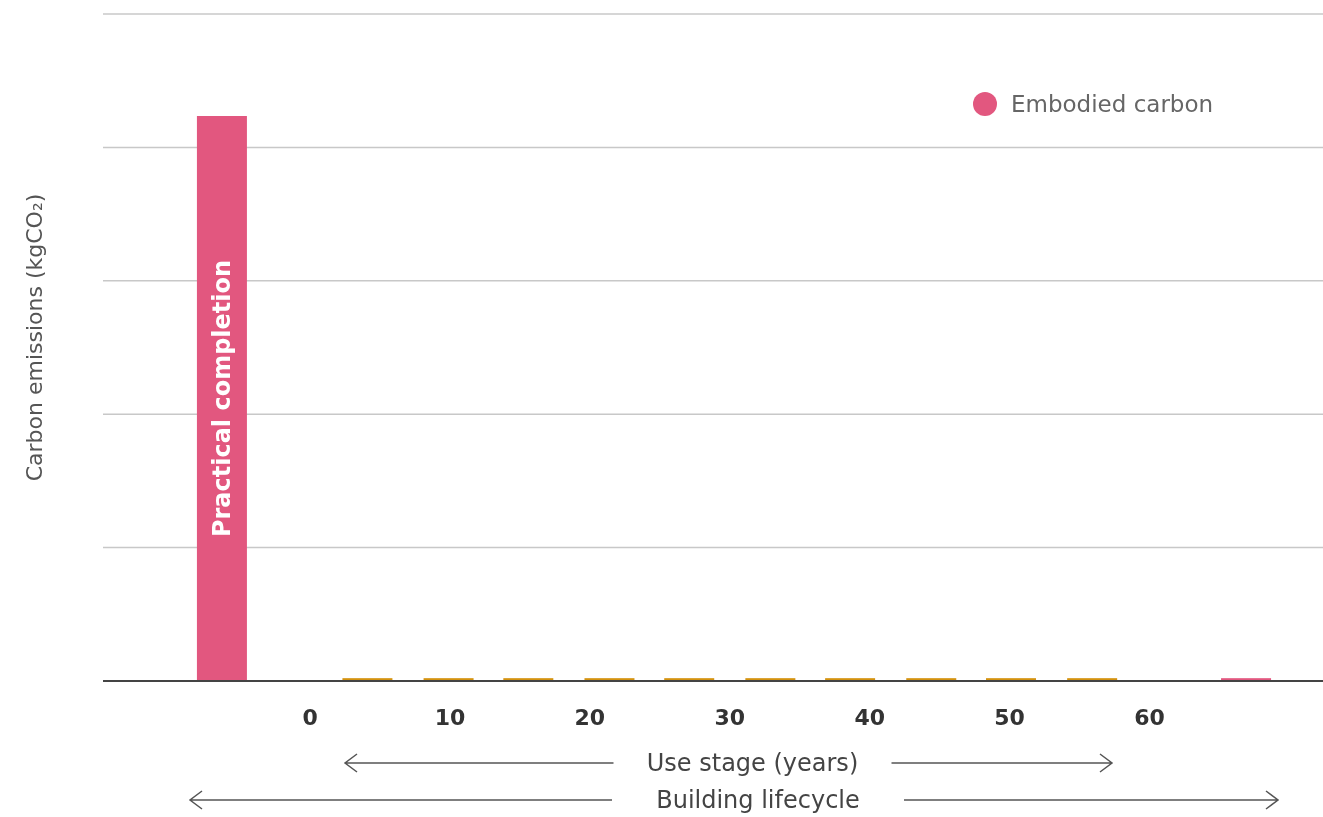 The height and width of the screenshot is (817, 1323). Describe the element at coordinates (1112, 104) in the screenshot. I see `legend-label: Embodied carbon` at that location.